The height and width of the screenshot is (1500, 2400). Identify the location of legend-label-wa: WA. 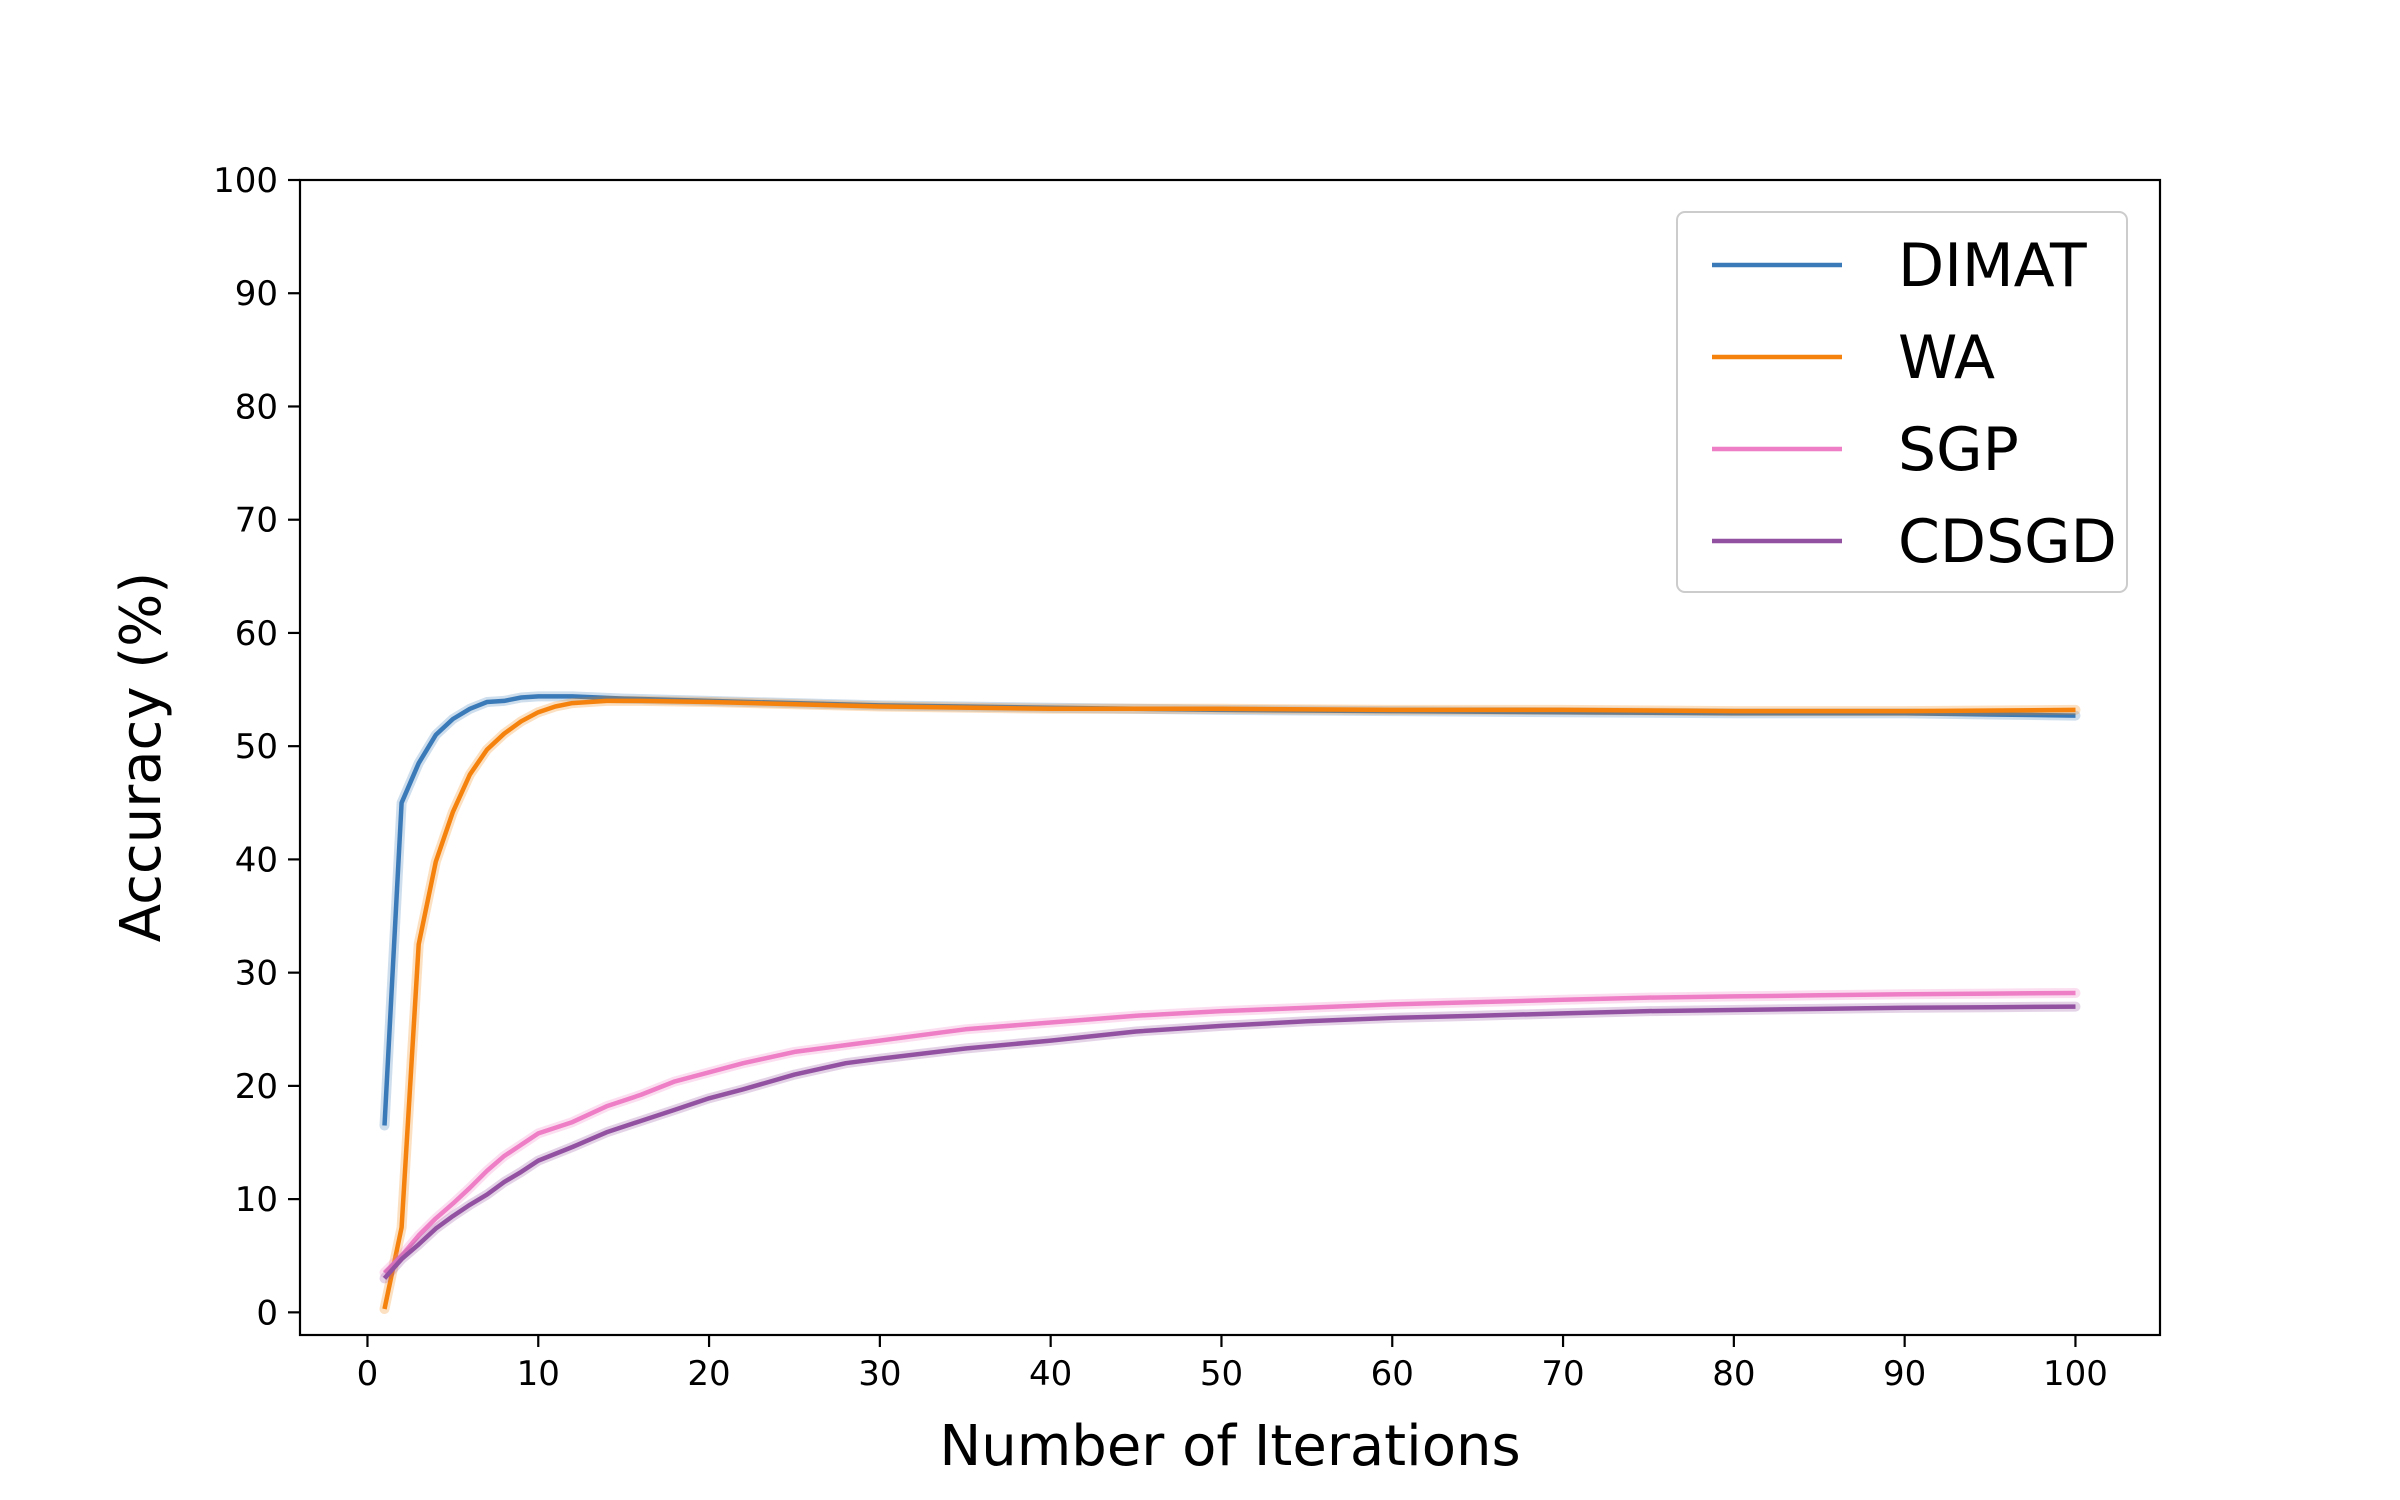
(1946, 358).